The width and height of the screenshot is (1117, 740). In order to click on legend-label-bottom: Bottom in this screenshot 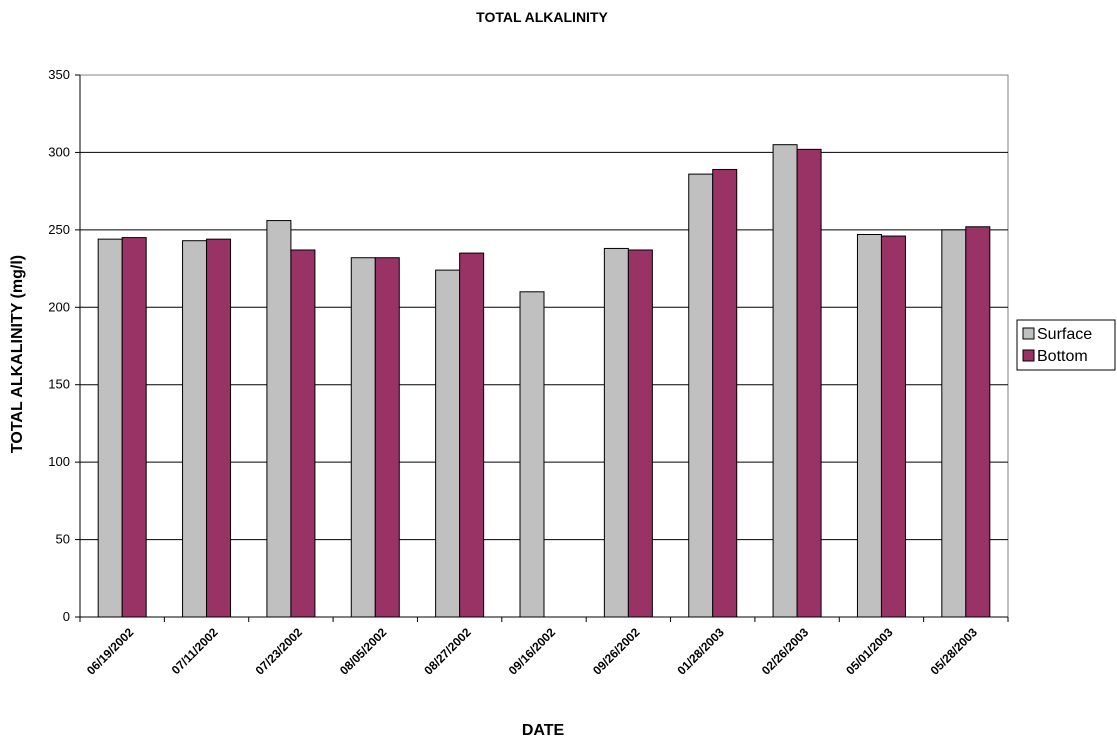, I will do `click(1062, 356)`.